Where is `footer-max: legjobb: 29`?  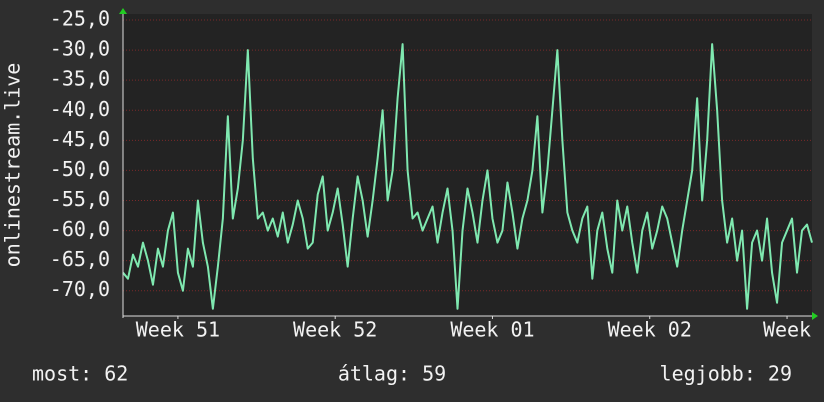 footer-max: legjobb: 29 is located at coordinates (726, 374).